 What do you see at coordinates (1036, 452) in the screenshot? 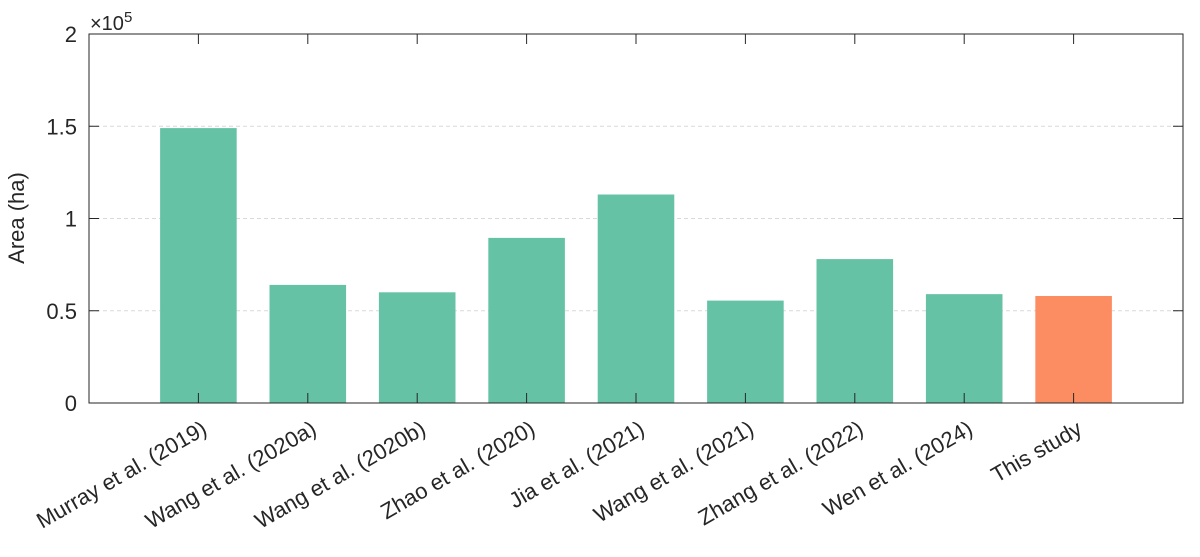
I see `x-tick-label: This study` at bounding box center [1036, 452].